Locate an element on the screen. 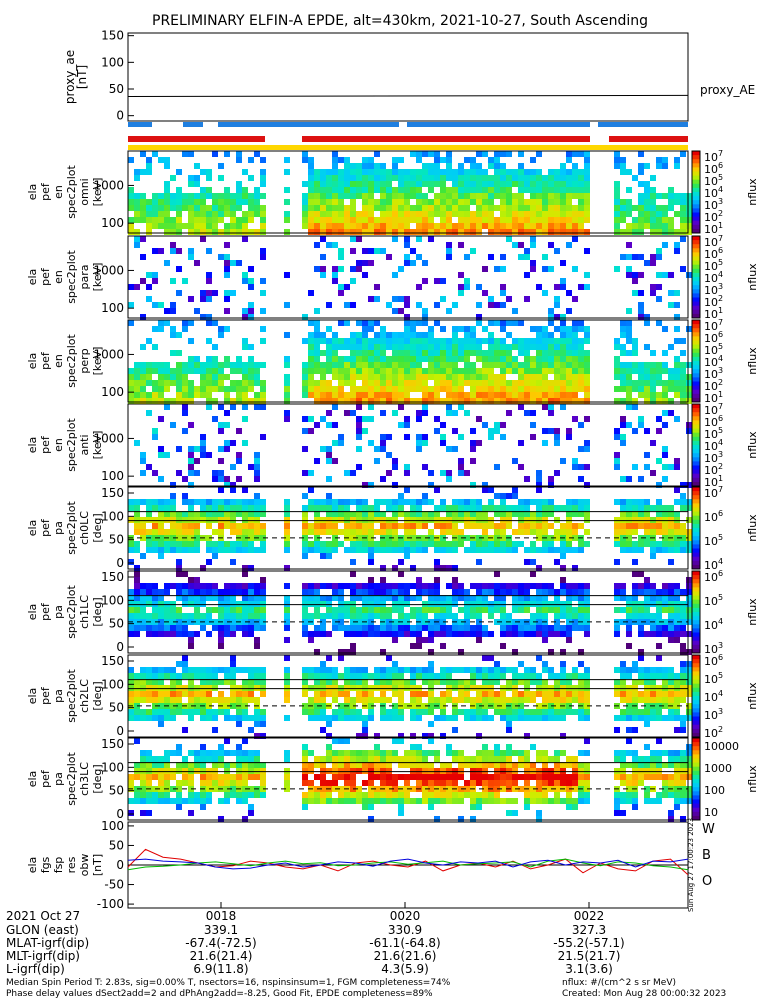  colorbar-label-base: 10 is located at coordinates (711, 679).